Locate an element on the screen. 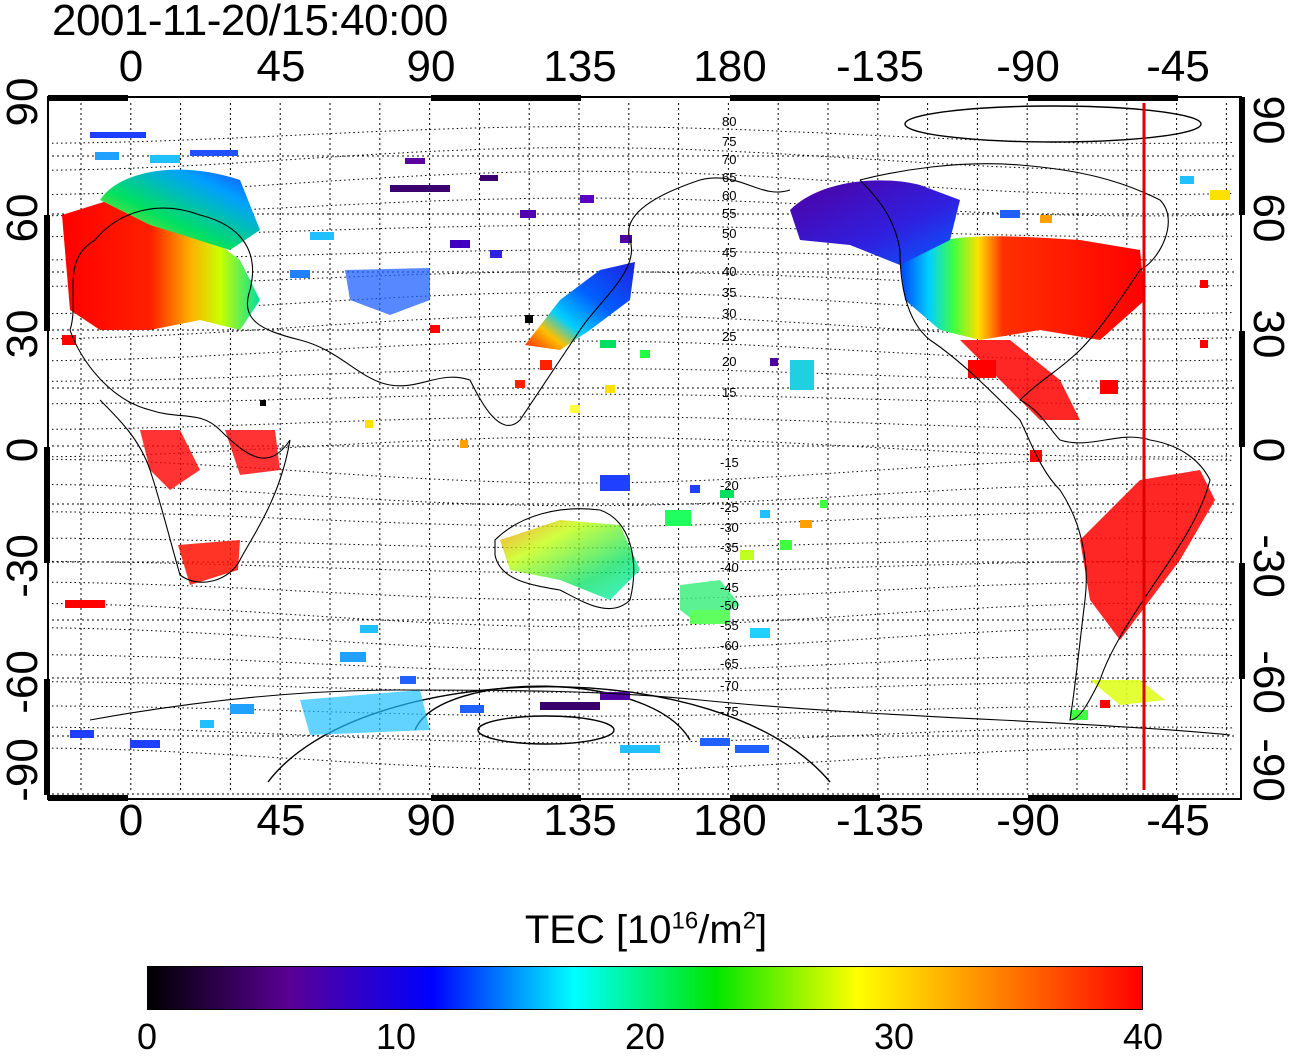 Image resolution: width=1292 pixels, height=1058 pixels. colorbar-title: TEC [1016/m2] is located at coordinates (646, 930).